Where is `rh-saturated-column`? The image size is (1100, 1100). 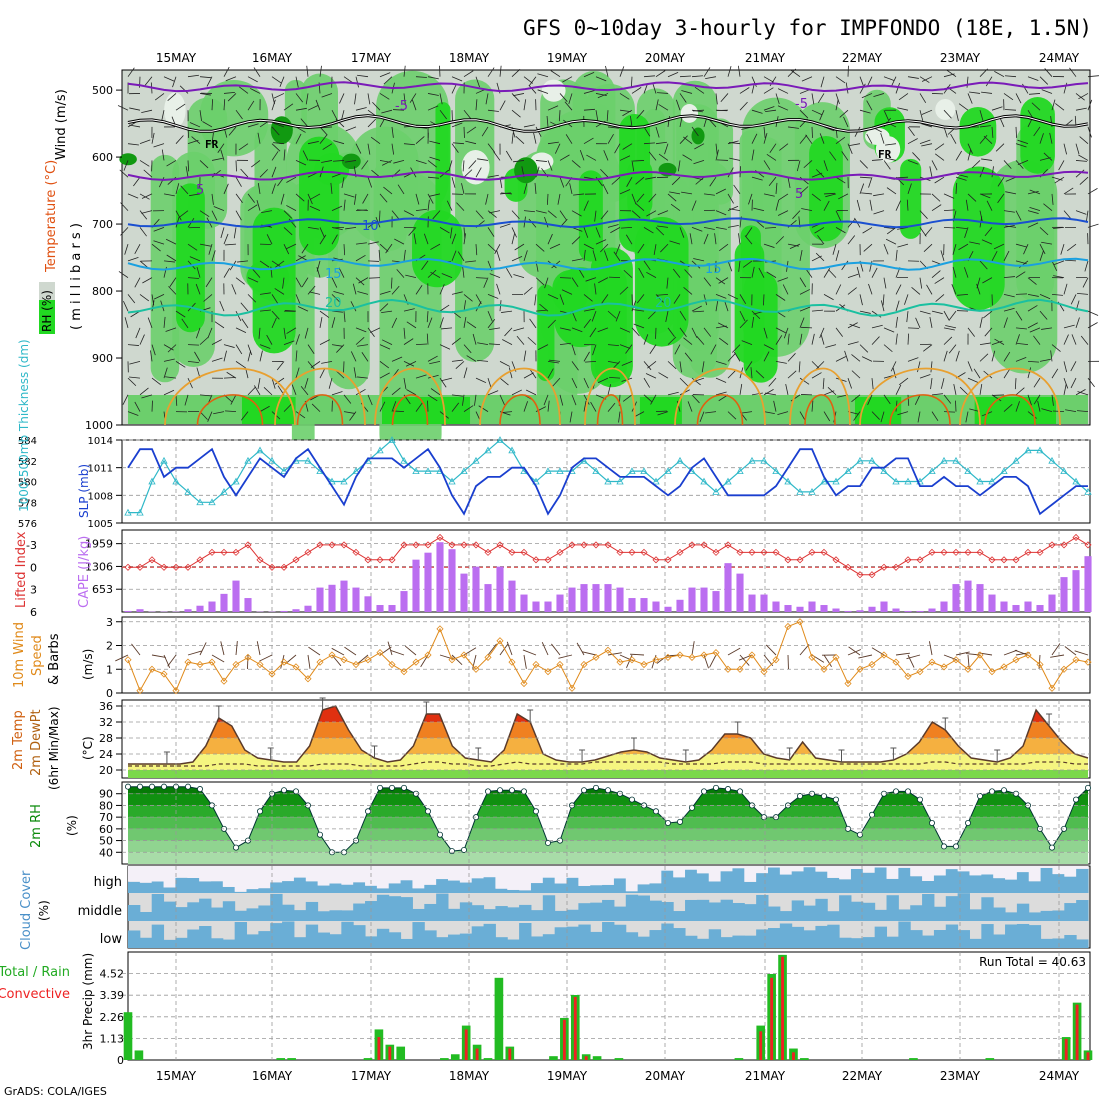
rh-saturated-column is located at coordinates (443, 162).